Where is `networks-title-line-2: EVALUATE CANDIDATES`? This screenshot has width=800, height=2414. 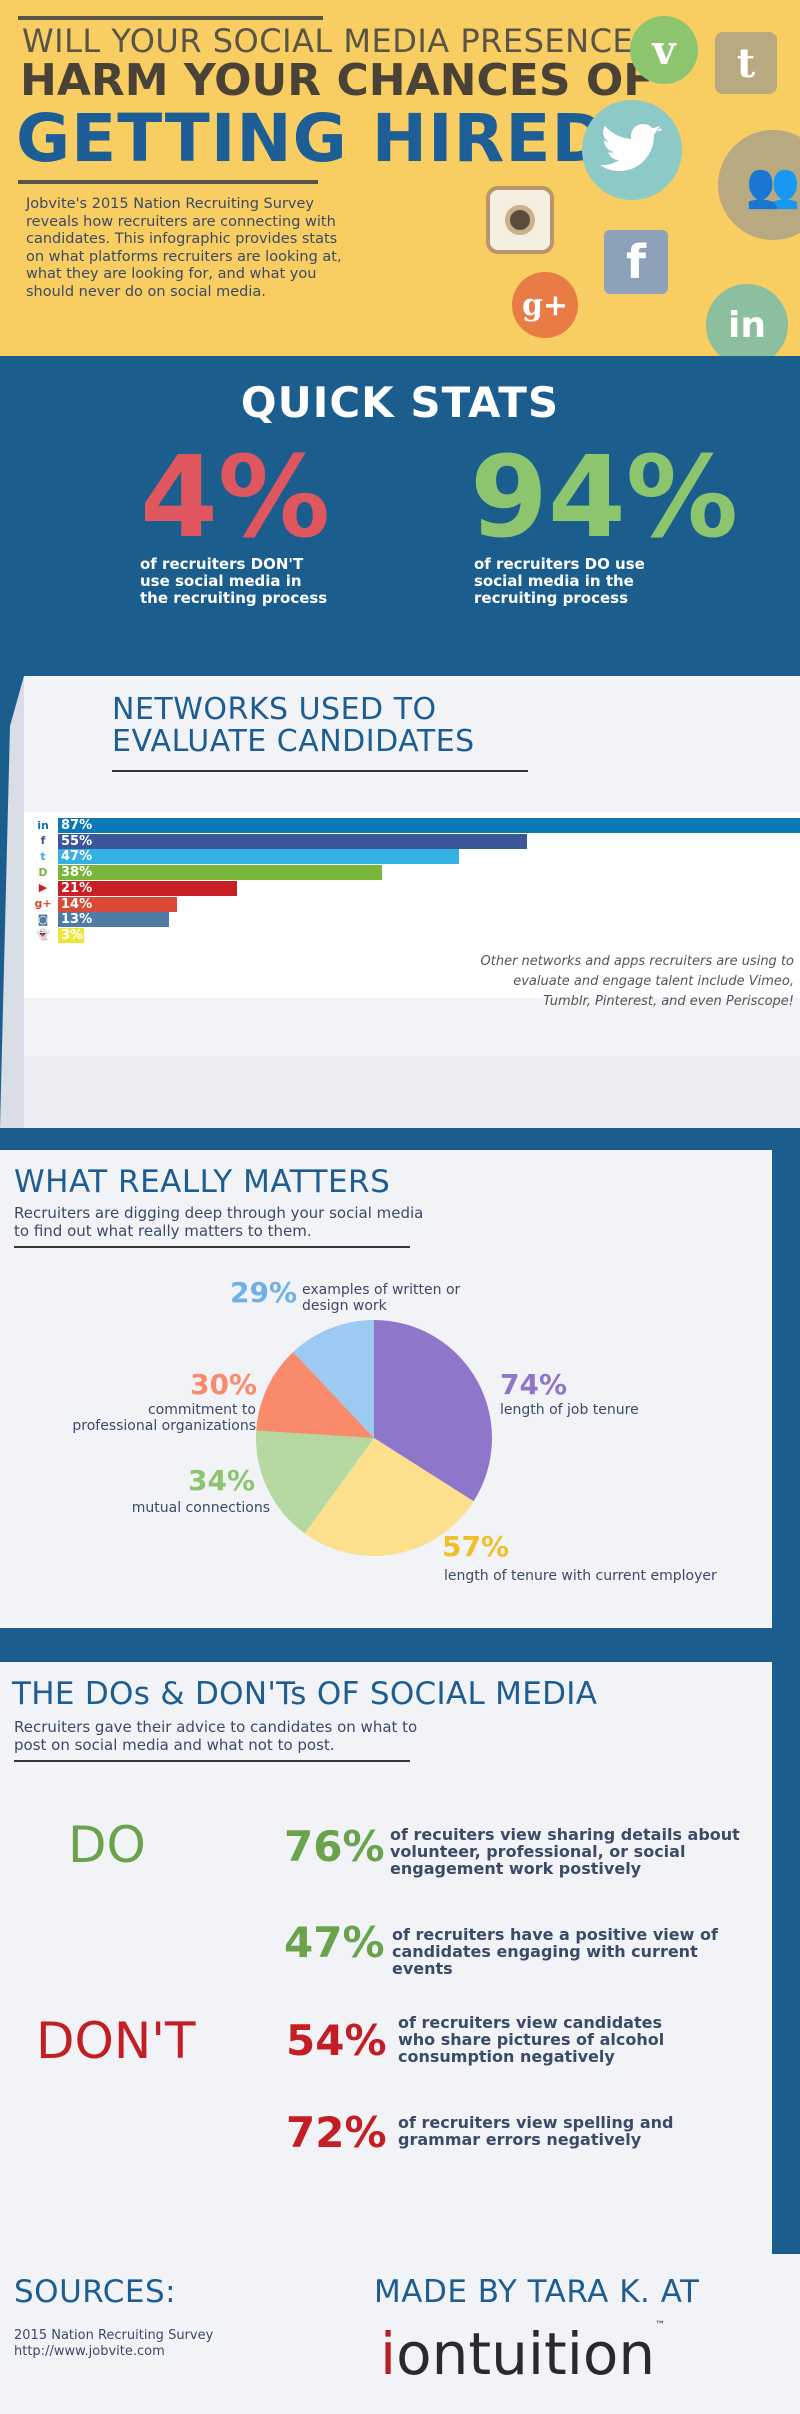 networks-title-line-2: EVALUATE CANDIDATES is located at coordinates (293, 741).